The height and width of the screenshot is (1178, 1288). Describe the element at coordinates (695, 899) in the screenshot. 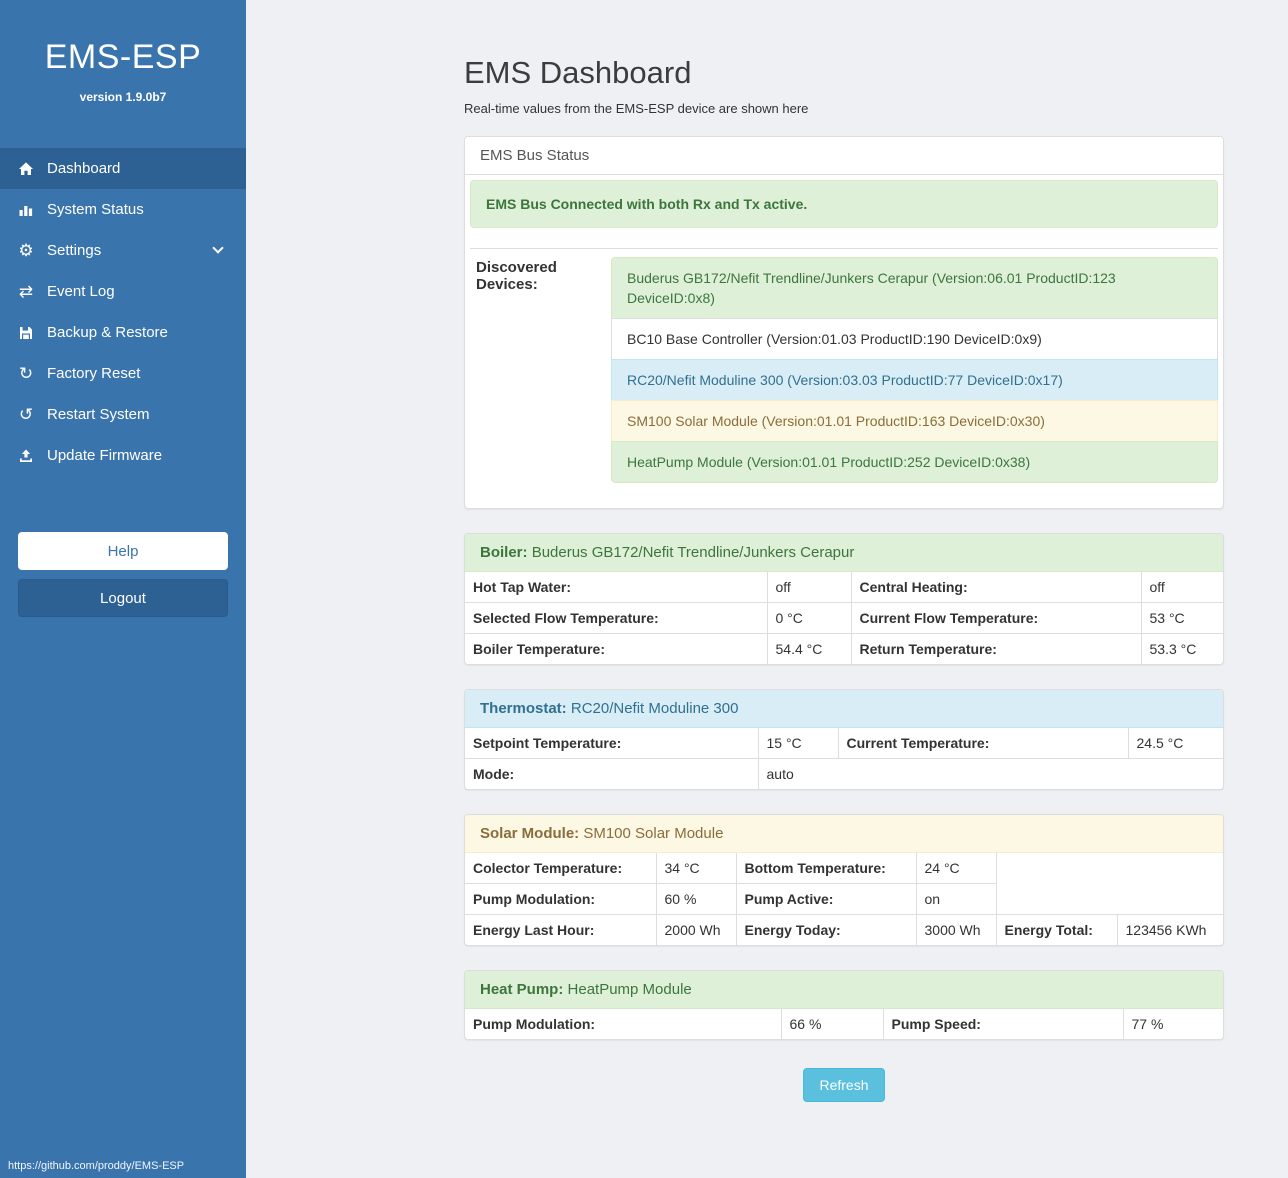

I see `field-value: 60 %` at that location.